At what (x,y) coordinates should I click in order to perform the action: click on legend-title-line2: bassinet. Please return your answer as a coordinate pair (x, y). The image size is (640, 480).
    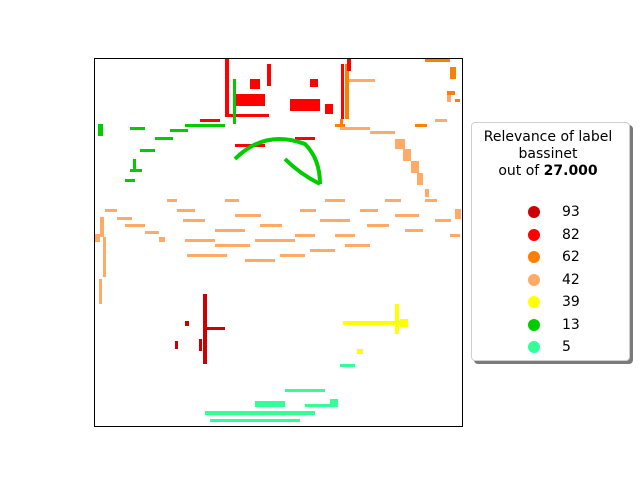
    Looking at the image, I should click on (548, 154).